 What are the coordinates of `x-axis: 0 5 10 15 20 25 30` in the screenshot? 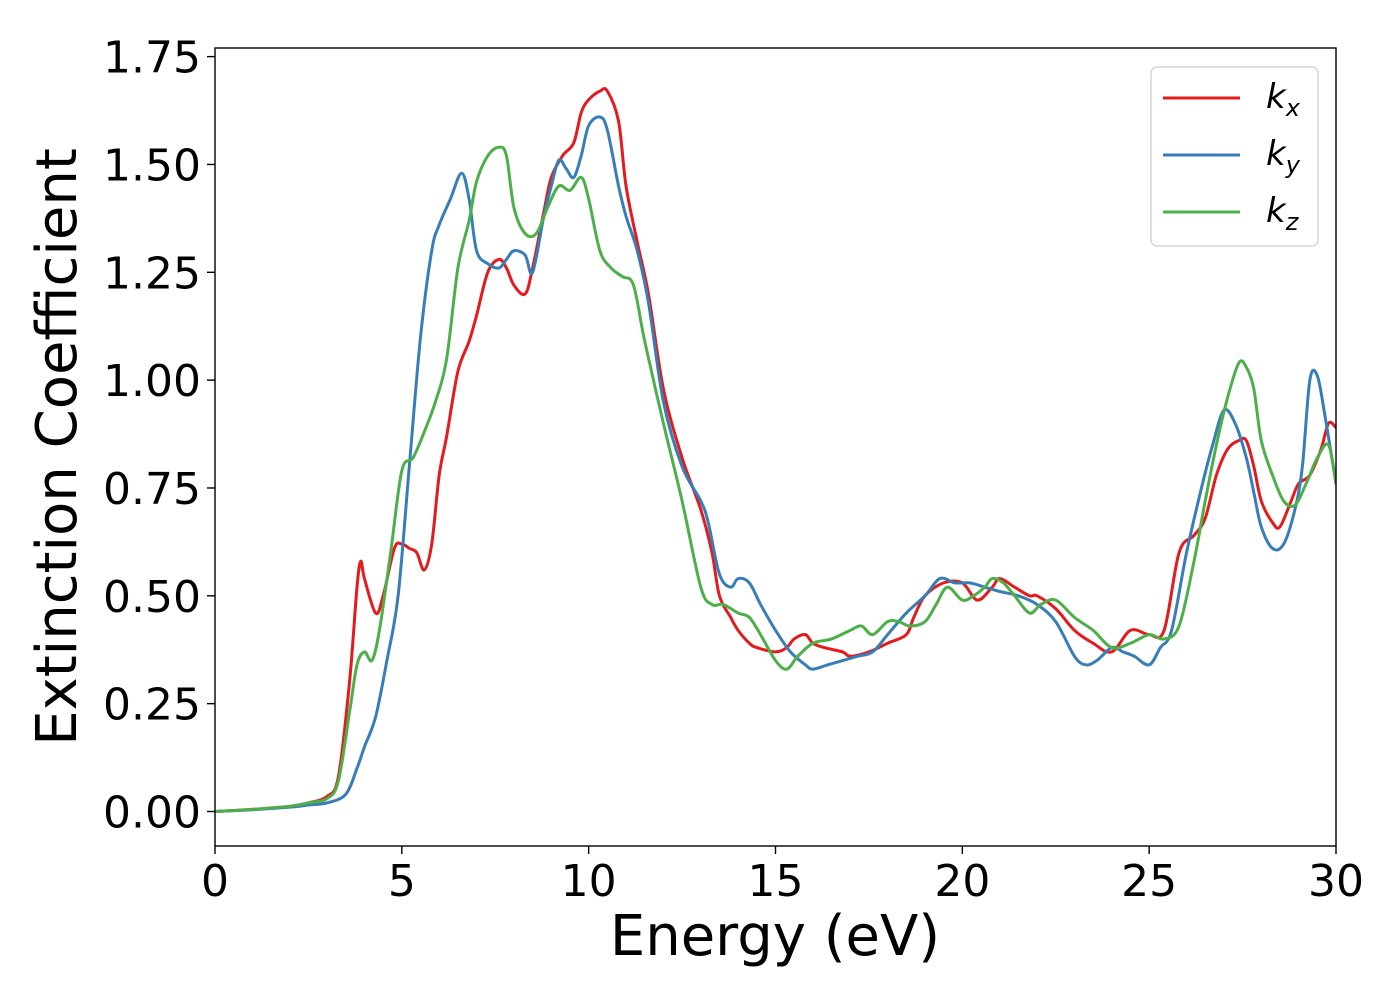 It's located at (782, 876).